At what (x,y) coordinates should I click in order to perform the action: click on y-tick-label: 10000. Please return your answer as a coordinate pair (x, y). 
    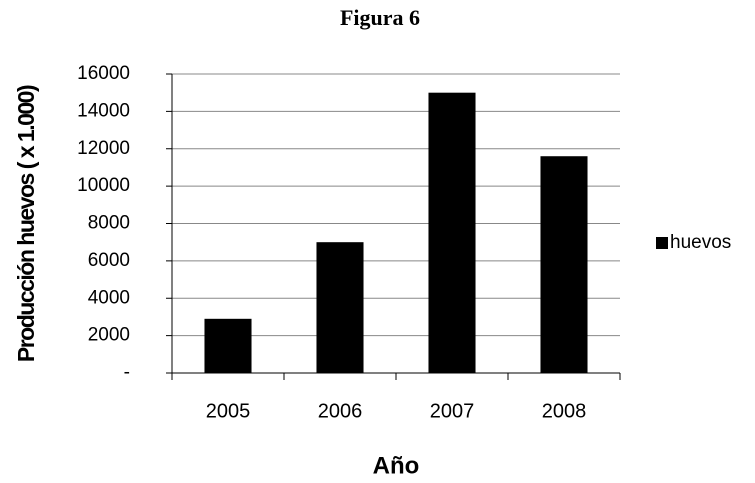
    Looking at the image, I should click on (103, 185).